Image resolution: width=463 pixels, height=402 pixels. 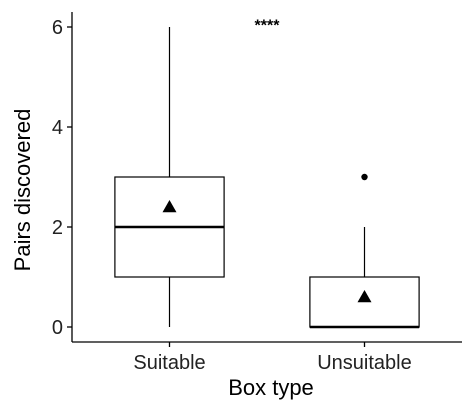 I want to click on y-tick-label: 2, so click(x=57, y=228).